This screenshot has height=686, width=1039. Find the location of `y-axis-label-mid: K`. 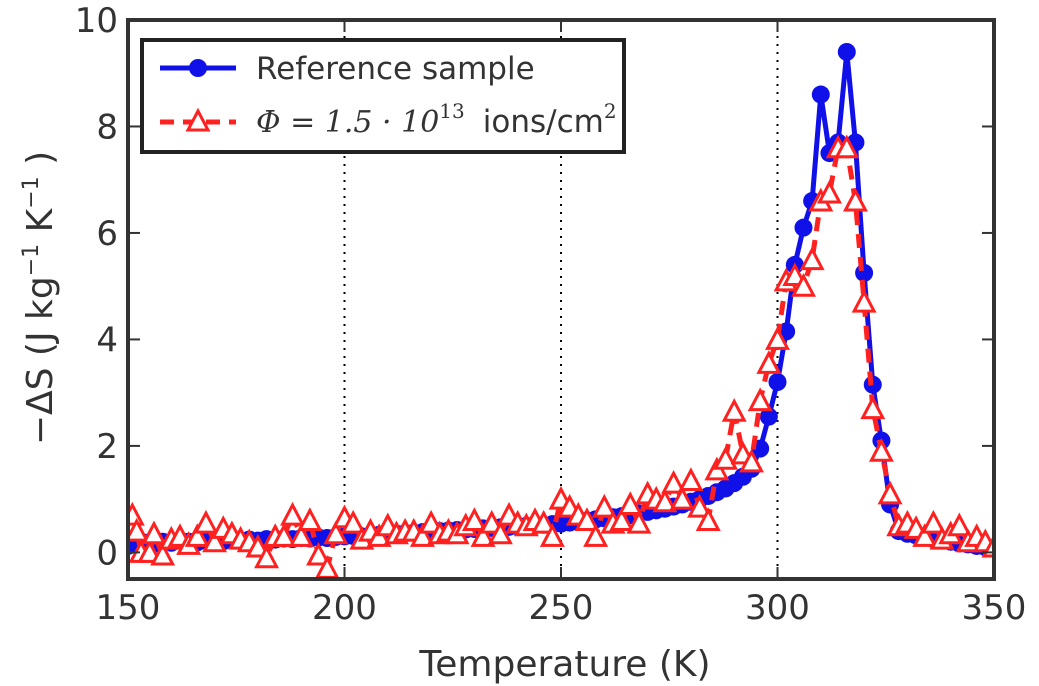

y-axis-label-mid: K is located at coordinates (40, 225).